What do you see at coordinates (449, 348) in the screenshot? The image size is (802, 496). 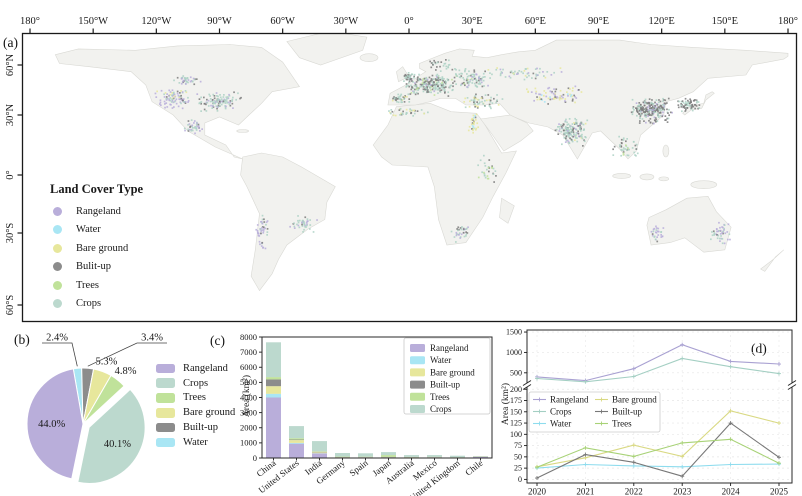 I see `bar-legend-label: Rangeland` at bounding box center [449, 348].